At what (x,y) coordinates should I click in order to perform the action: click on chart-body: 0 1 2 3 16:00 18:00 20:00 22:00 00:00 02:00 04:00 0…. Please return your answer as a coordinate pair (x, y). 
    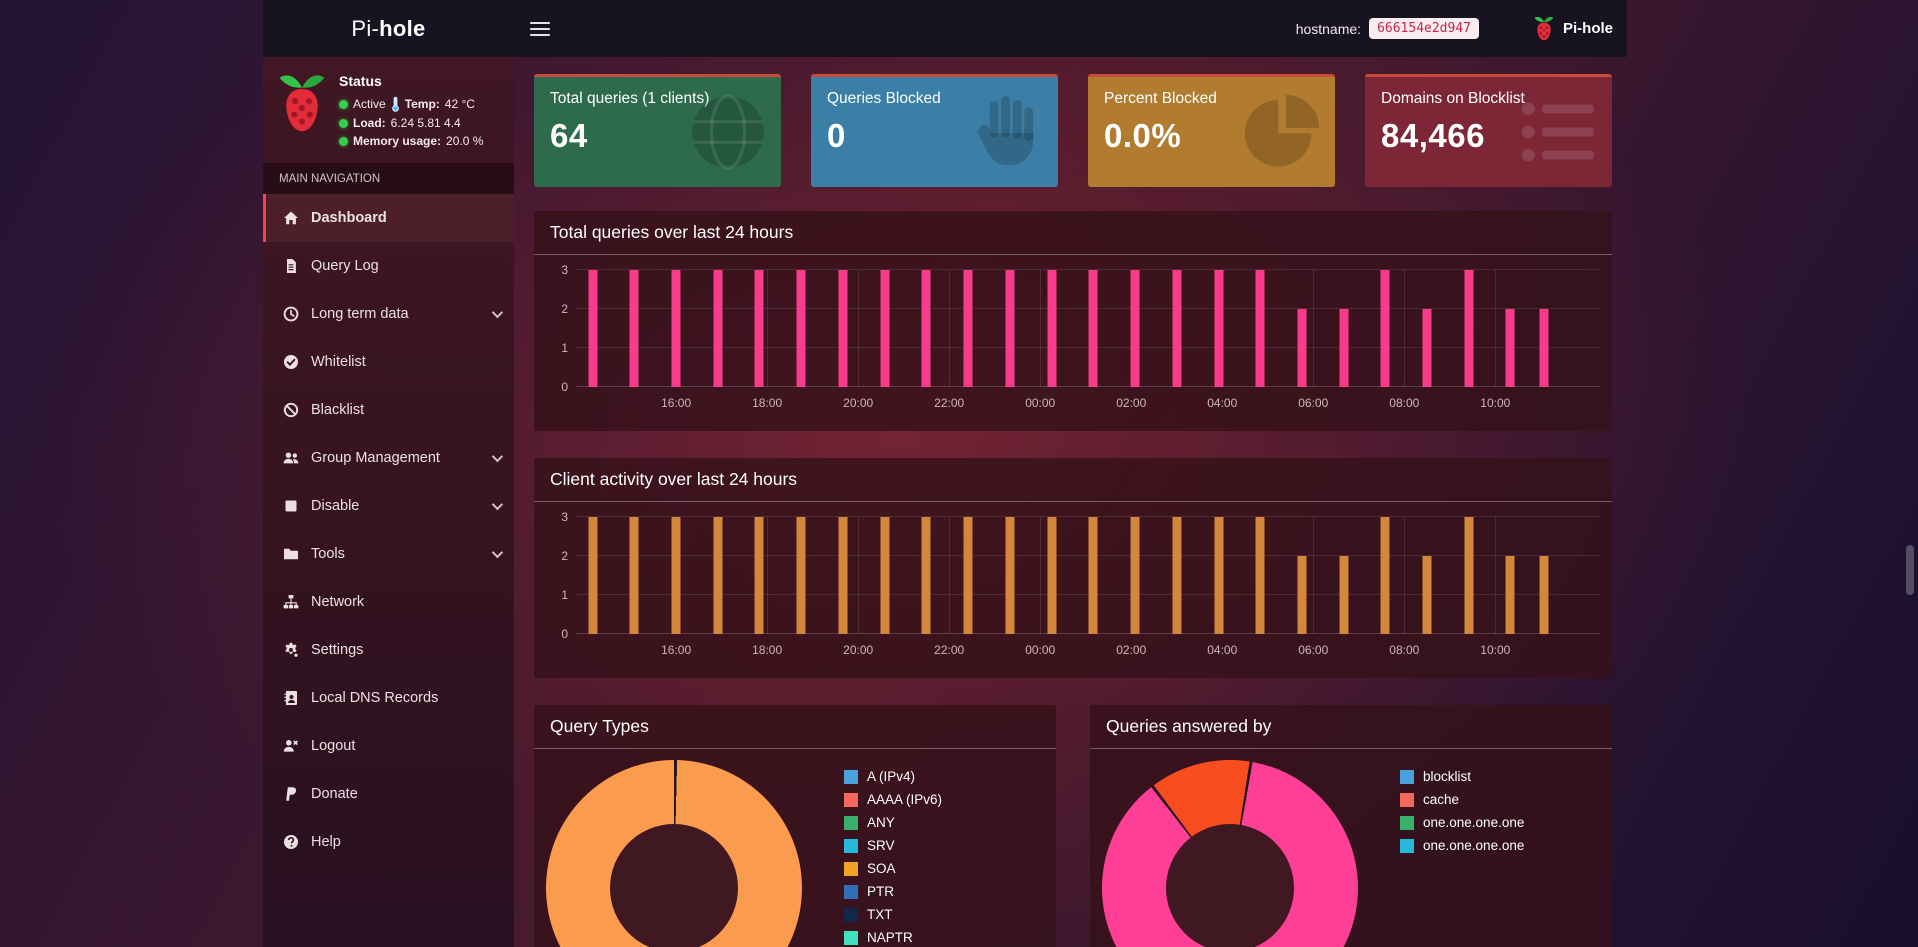
    Looking at the image, I should click on (1073, 342).